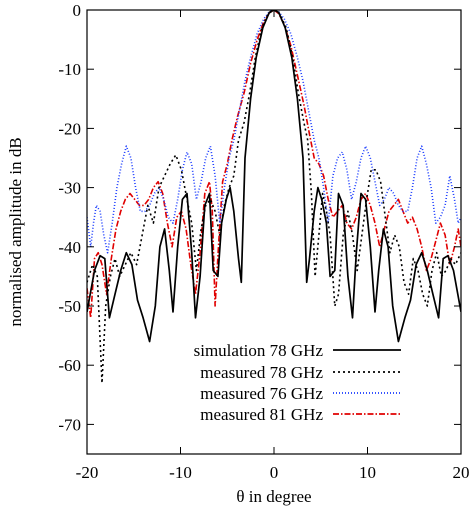 The height and width of the screenshot is (514, 474). I want to click on y-axis-label: normalised amplitude in dB, so click(15, 231).